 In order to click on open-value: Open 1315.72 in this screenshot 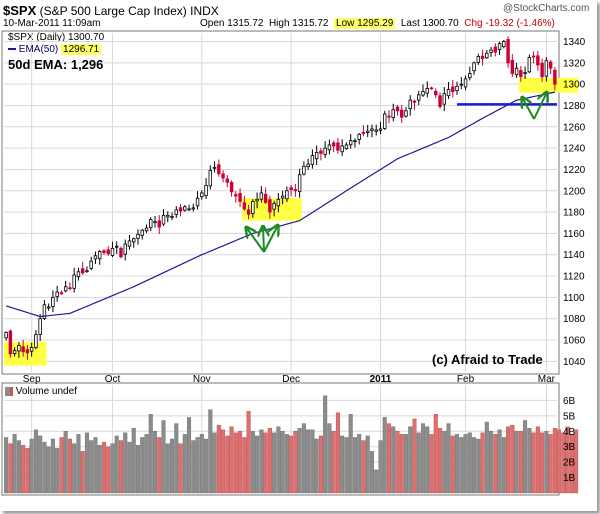, I will do `click(232, 23)`.